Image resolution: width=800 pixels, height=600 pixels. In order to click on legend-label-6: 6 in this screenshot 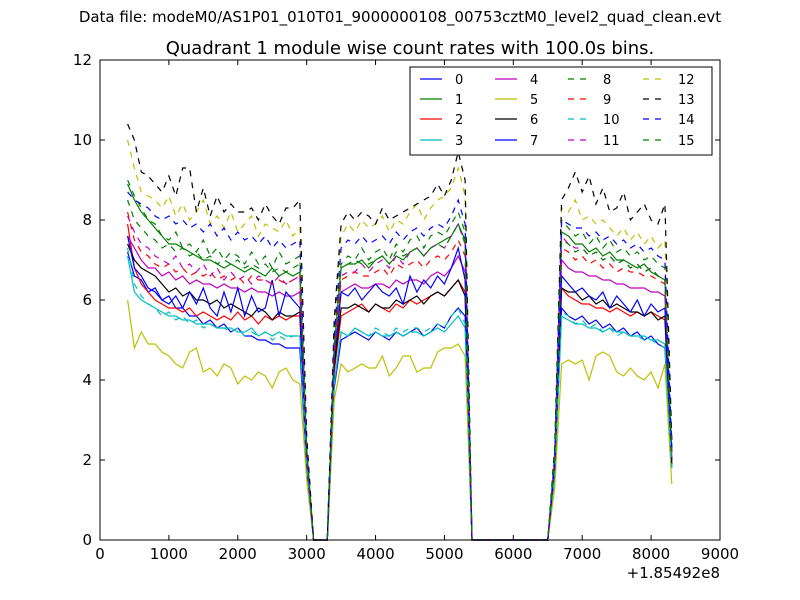, I will do `click(534, 120)`.